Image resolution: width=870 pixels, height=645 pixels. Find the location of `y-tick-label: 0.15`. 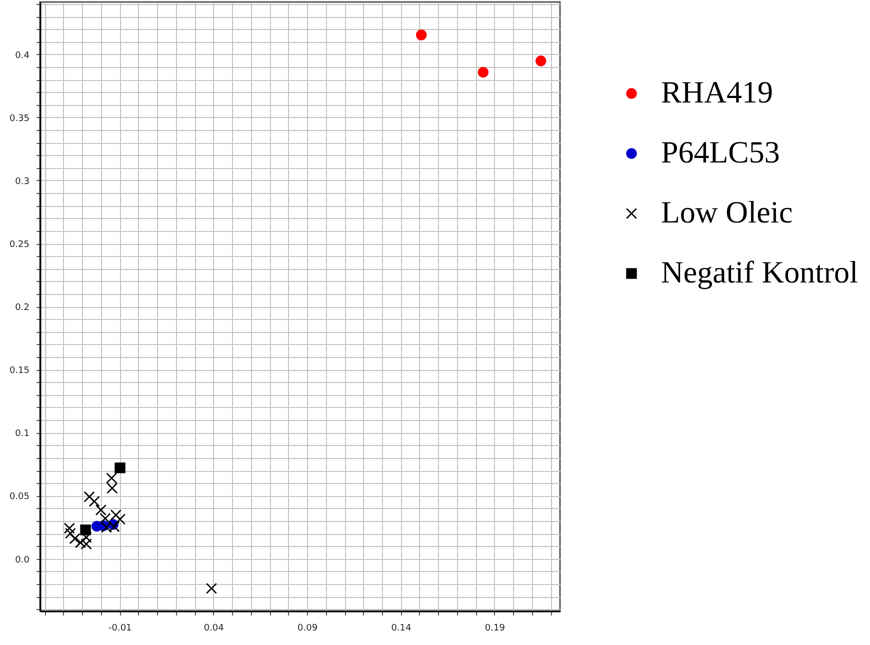

y-tick-label: 0.15 is located at coordinates (19, 371).